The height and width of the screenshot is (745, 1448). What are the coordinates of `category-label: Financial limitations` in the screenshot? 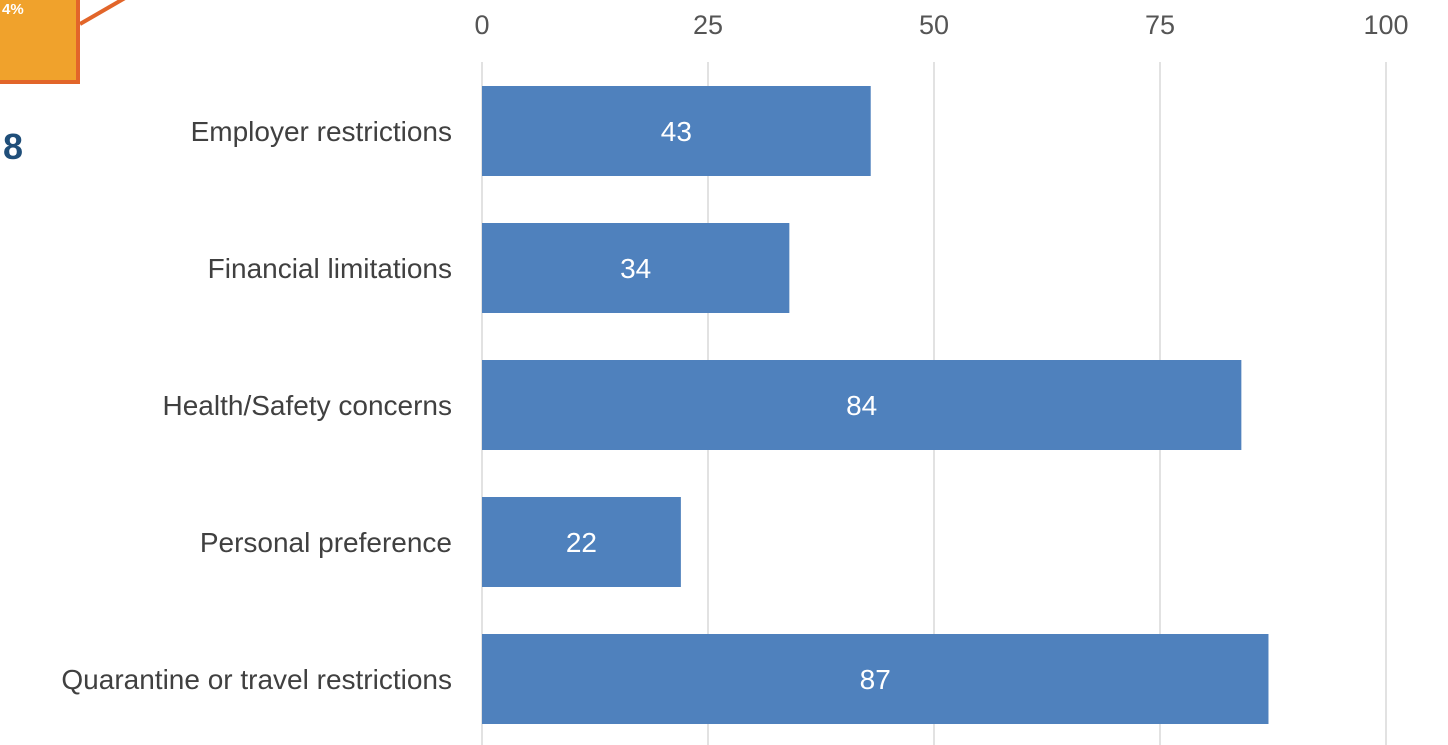 It's located at (330, 268).